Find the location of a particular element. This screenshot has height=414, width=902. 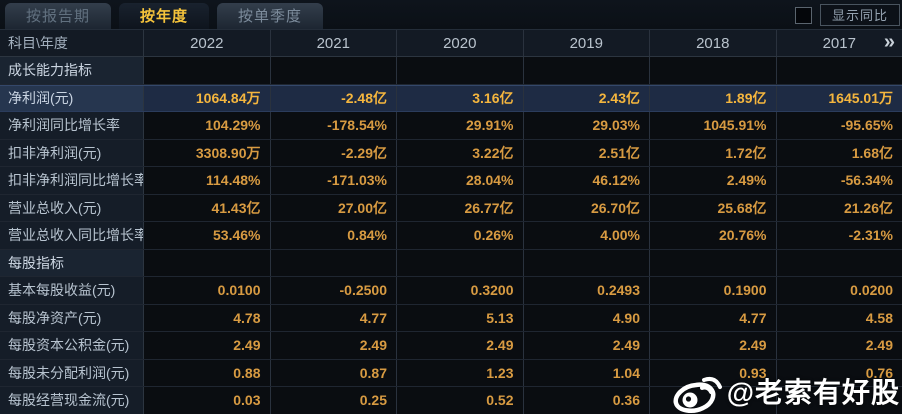

table-row: 每股未分配利润(元) 0.88 0.87 1.23 1.04 0.93 0.76 is located at coordinates (451, 373).